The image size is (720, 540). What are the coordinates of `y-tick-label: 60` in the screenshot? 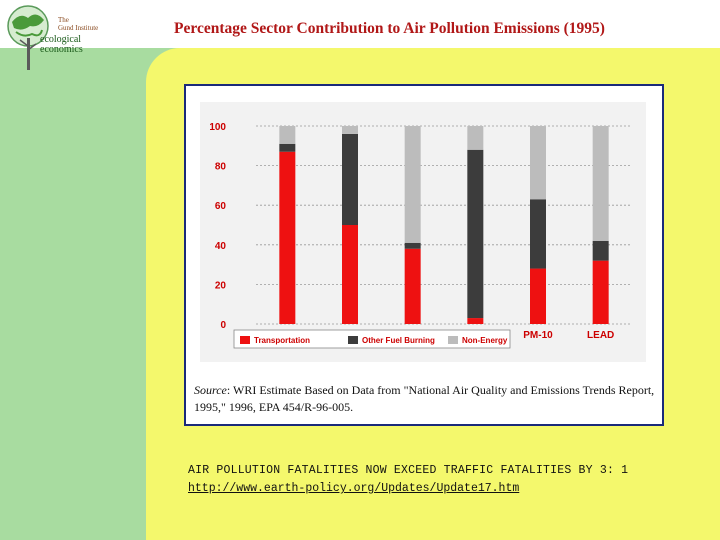 It's located at (221, 206).